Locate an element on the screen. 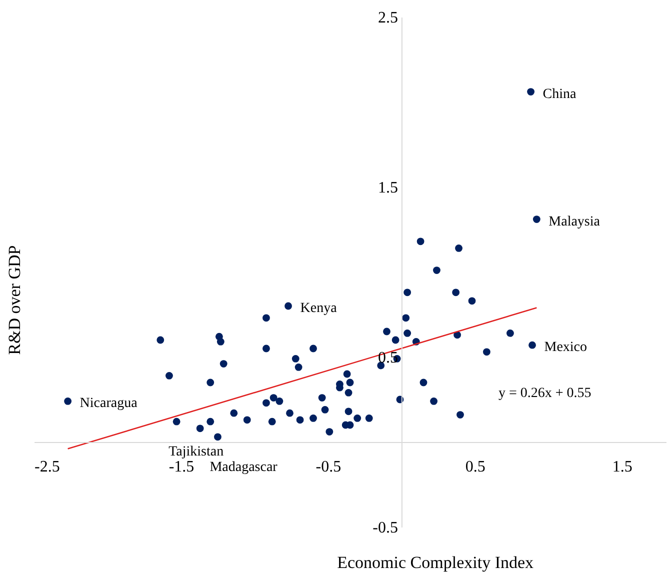 The height and width of the screenshot is (579, 670). x-tick-label: 0.5 is located at coordinates (475, 467).